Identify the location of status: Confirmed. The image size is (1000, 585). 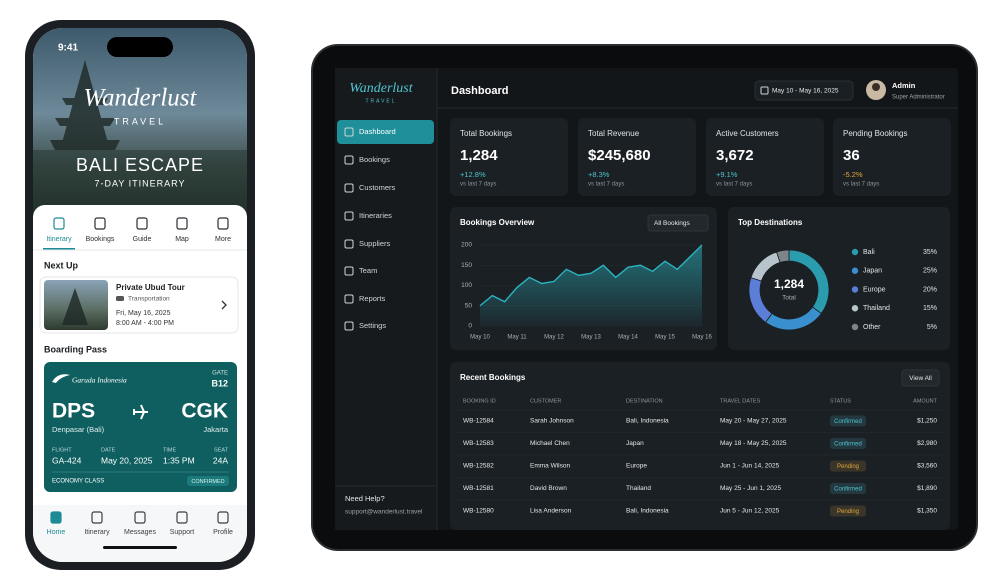
(848, 445).